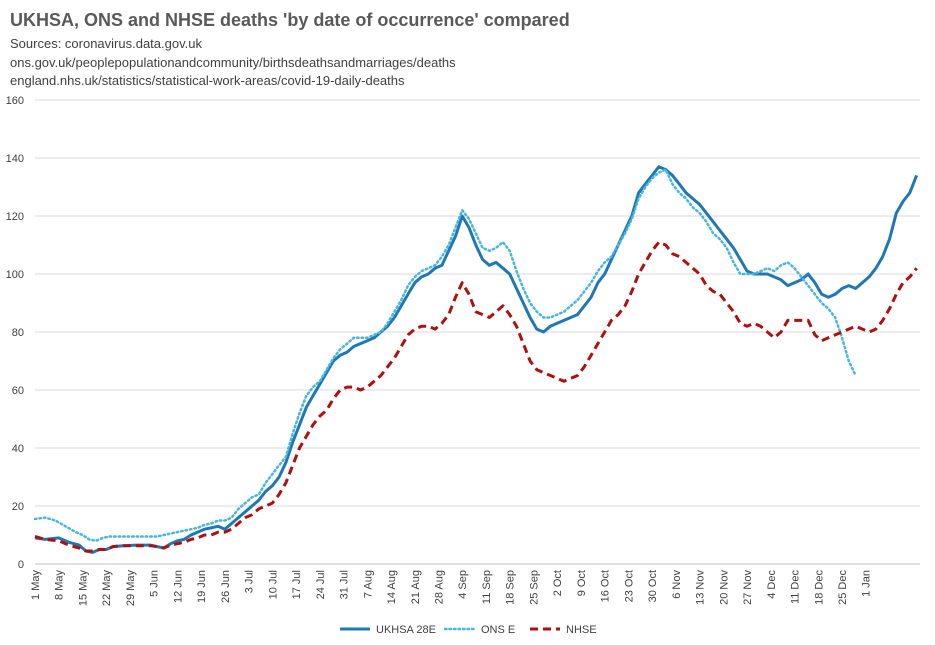  What do you see at coordinates (297, 584) in the screenshot?
I see `x-tick-label: 17 Jul` at bounding box center [297, 584].